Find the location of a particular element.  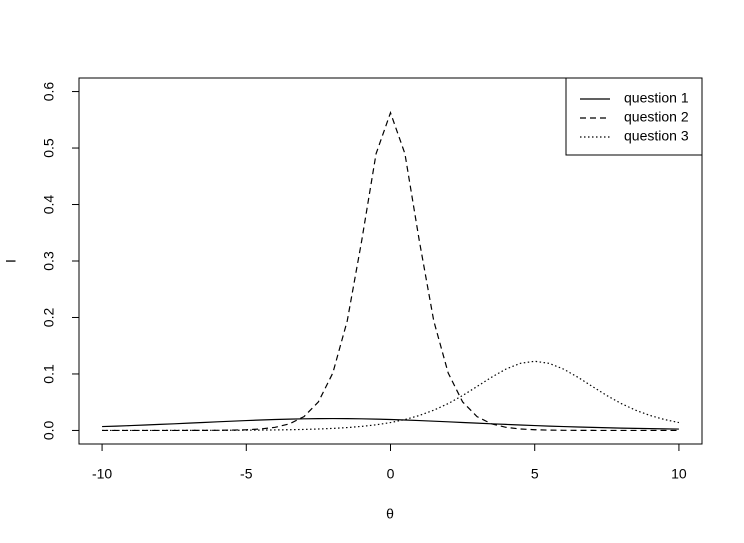

legend-label: question 2 is located at coordinates (656, 117).